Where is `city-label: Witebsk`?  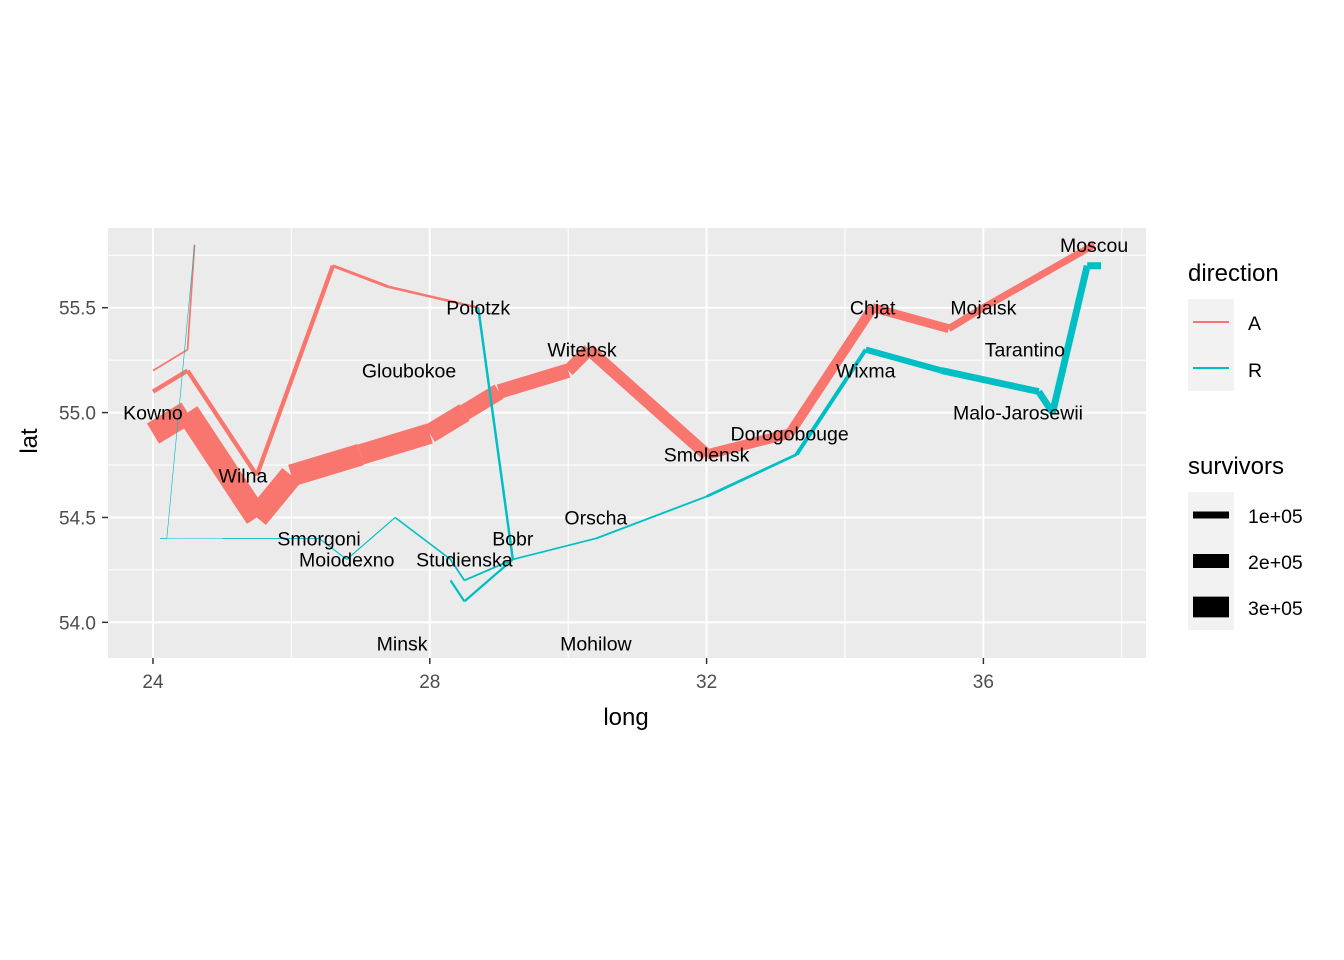 city-label: Witebsk is located at coordinates (582, 351).